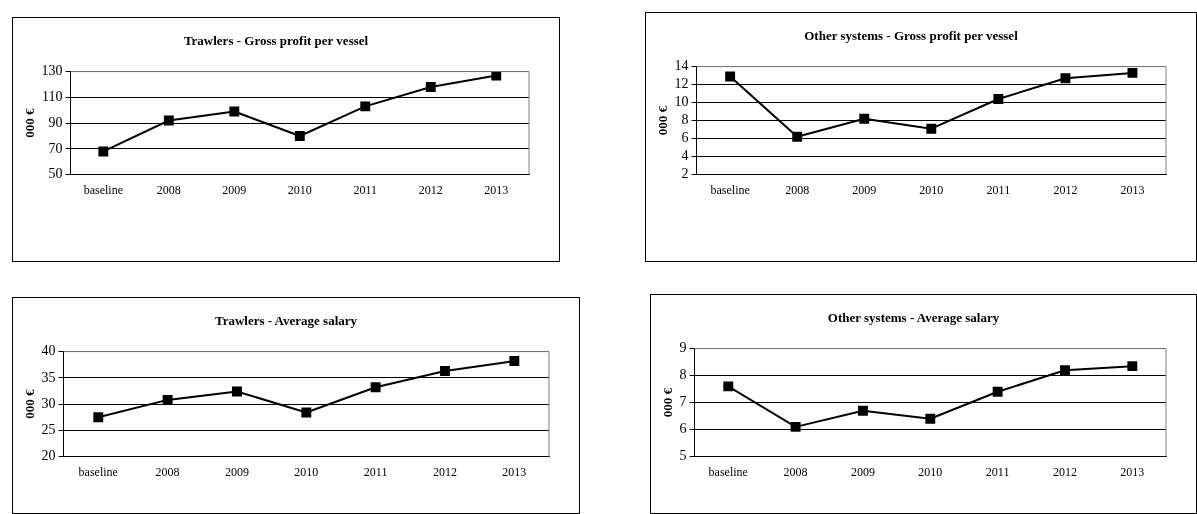 The width and height of the screenshot is (1197, 514). I want to click on y-tick-label: 7, so click(683, 402).